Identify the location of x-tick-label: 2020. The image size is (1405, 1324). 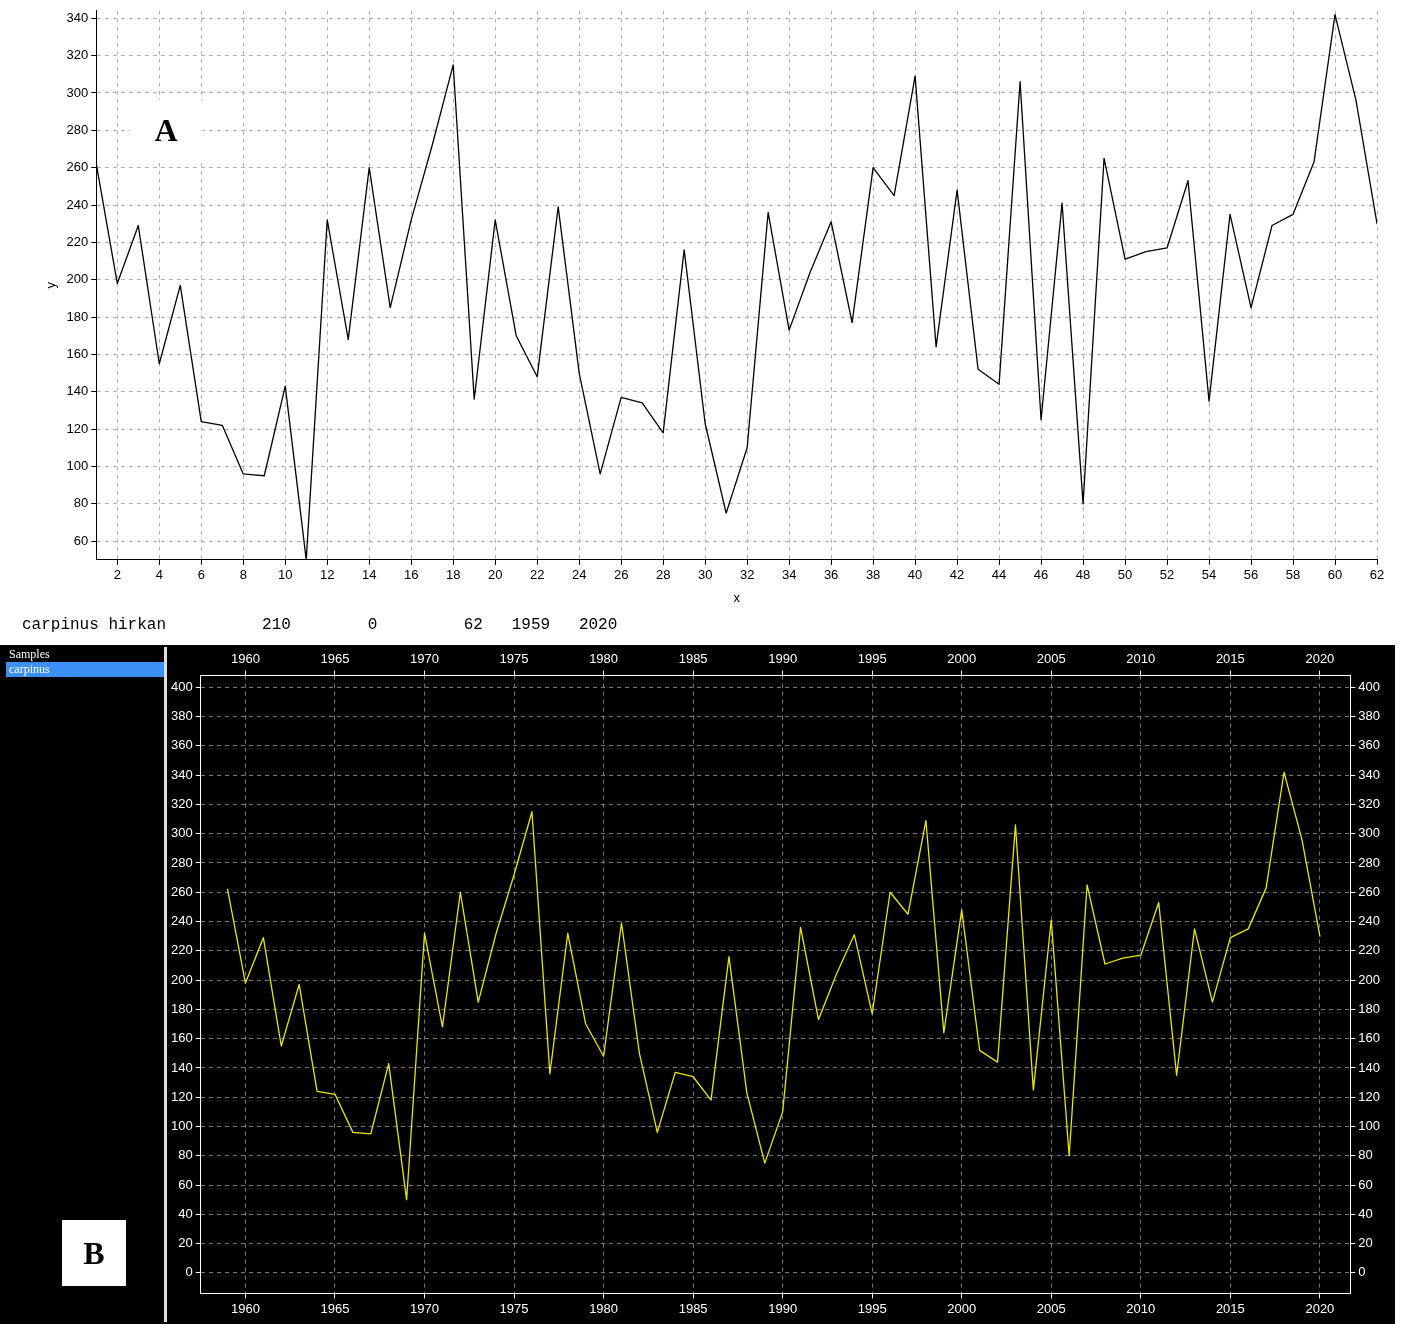
(1320, 1308).